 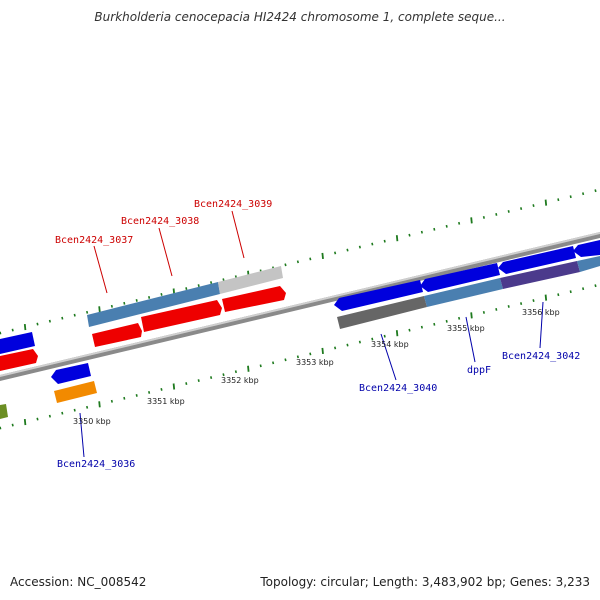 I want to click on cds-olive-left, so click(x=4, y=411).